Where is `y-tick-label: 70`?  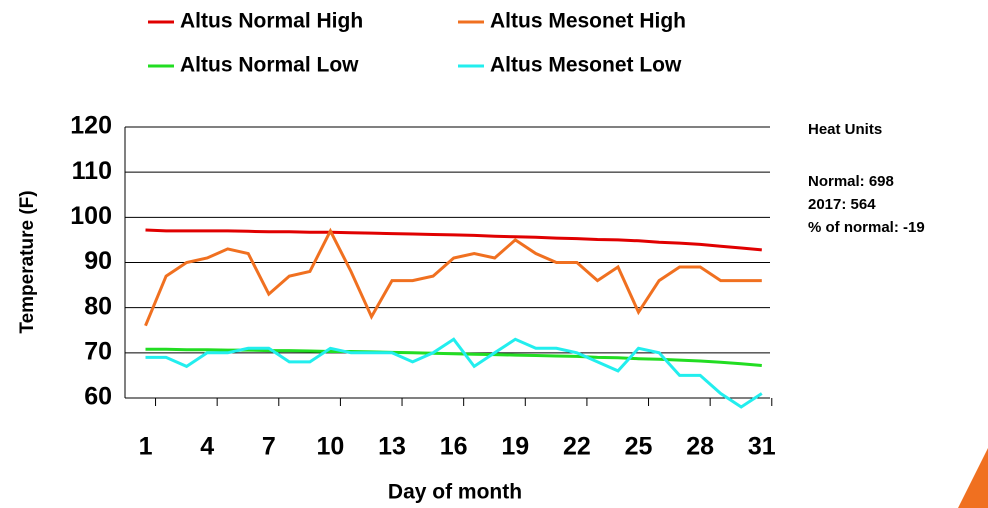
y-tick-label: 70 is located at coordinates (98, 351).